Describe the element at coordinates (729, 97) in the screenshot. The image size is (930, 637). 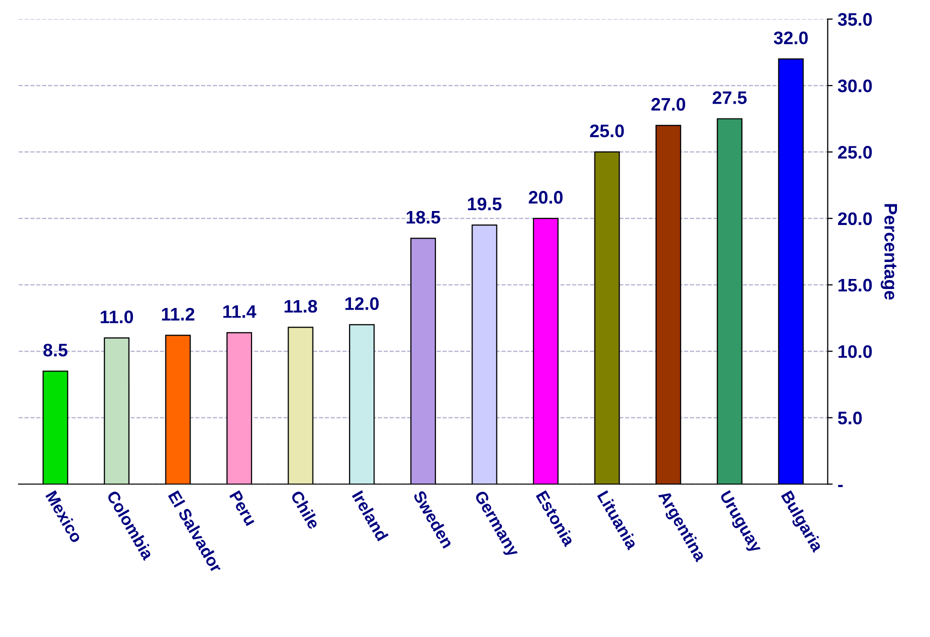
I see `data-label: 27.5` at that location.